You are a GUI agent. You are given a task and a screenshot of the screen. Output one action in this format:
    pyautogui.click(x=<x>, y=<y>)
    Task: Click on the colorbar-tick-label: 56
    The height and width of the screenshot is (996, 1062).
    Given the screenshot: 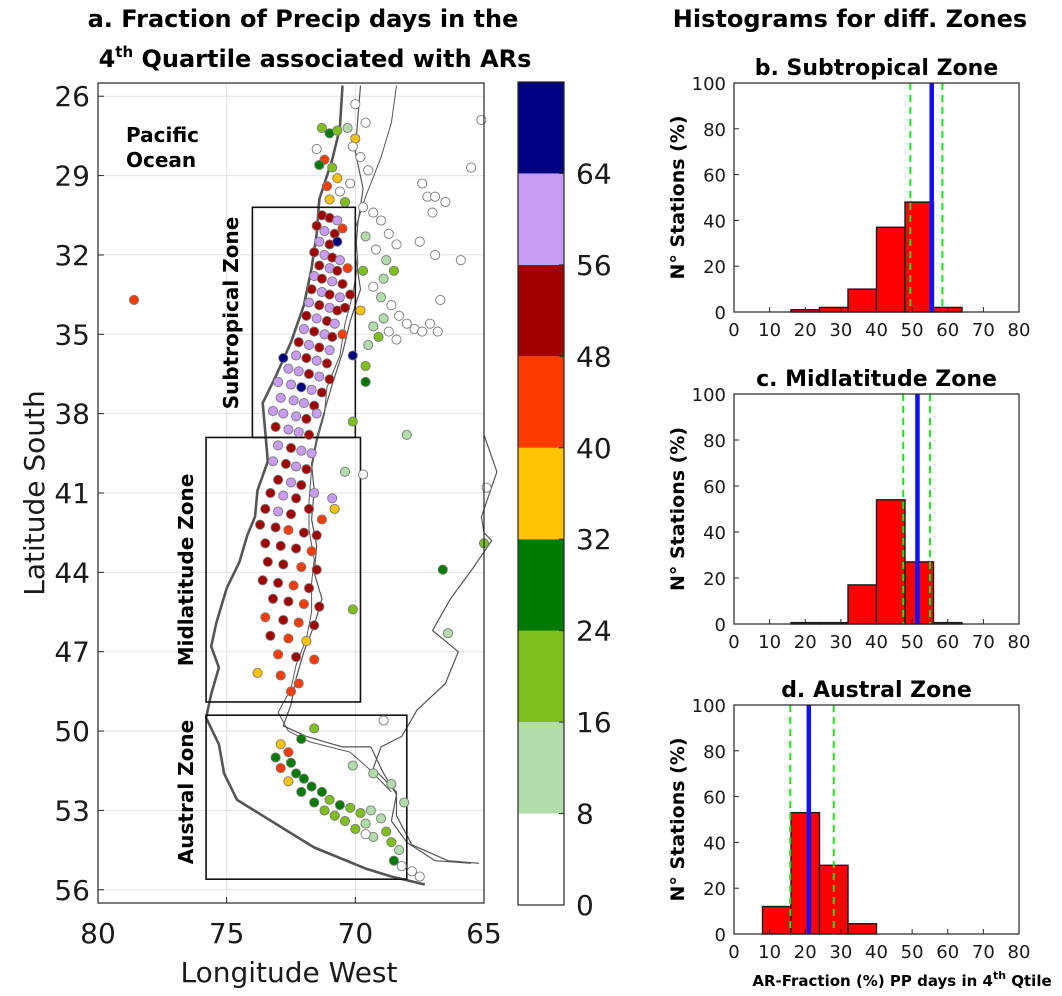 What is the action you would take?
    pyautogui.click(x=594, y=265)
    